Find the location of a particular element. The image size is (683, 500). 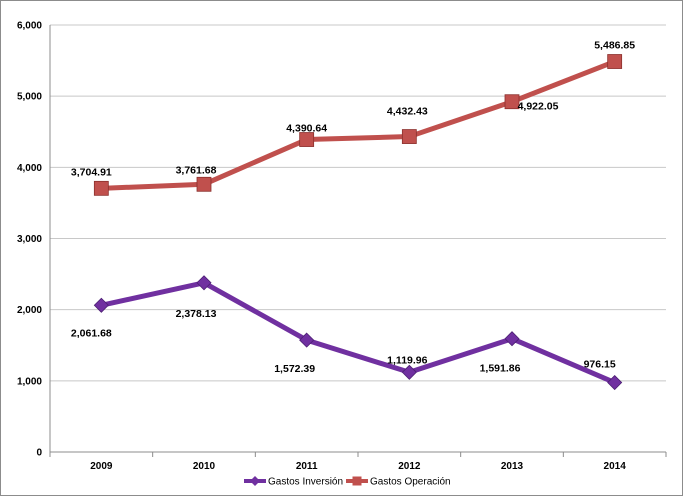

x-tick-label: 2010 is located at coordinates (204, 466).